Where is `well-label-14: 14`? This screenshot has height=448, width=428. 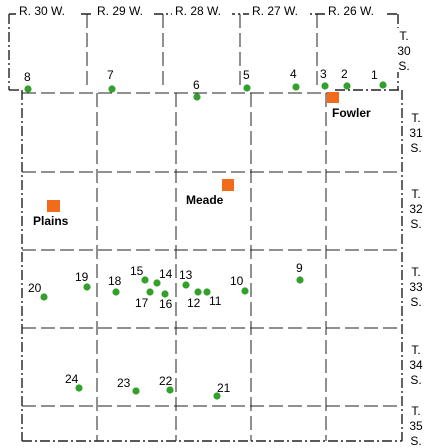
well-label-14: 14 is located at coordinates (166, 274).